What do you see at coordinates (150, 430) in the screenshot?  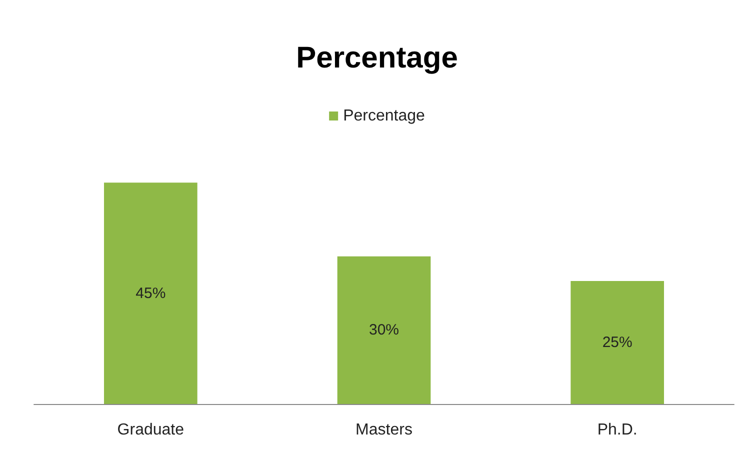 I see `x-tick-label: Graduate` at bounding box center [150, 430].